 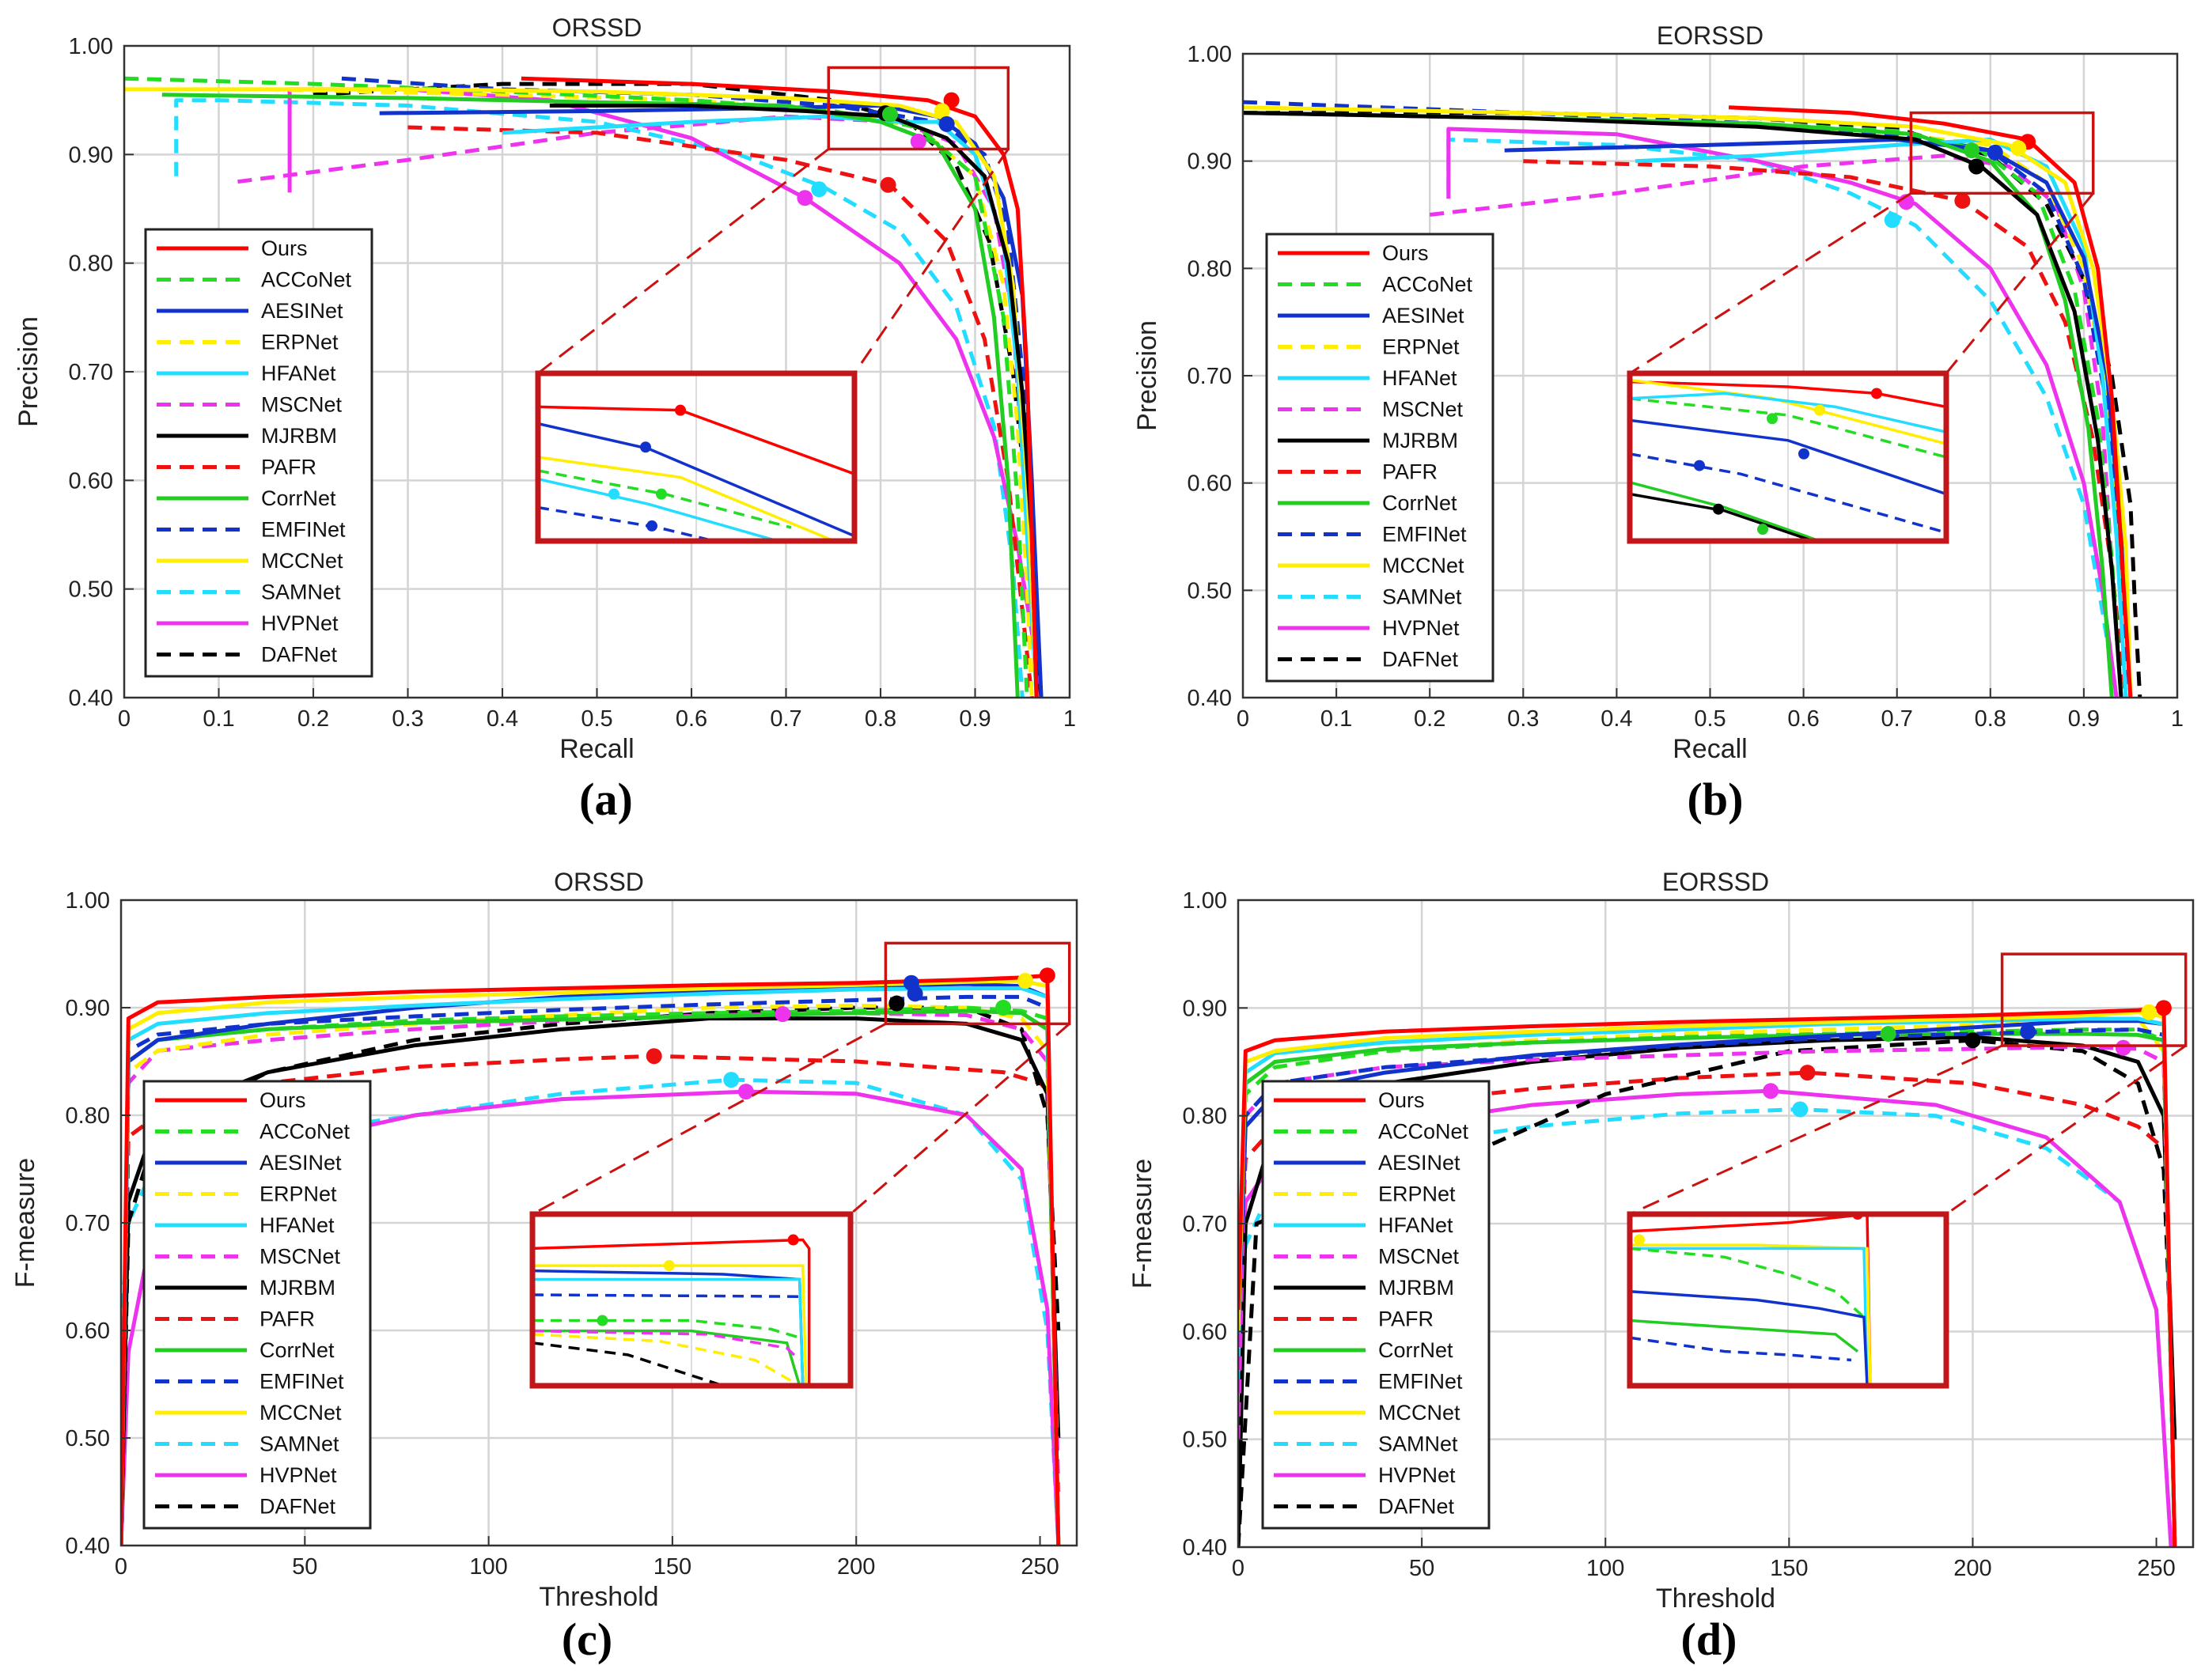 I want to click on x-tick-label: 250, so click(x=1040, y=1567).